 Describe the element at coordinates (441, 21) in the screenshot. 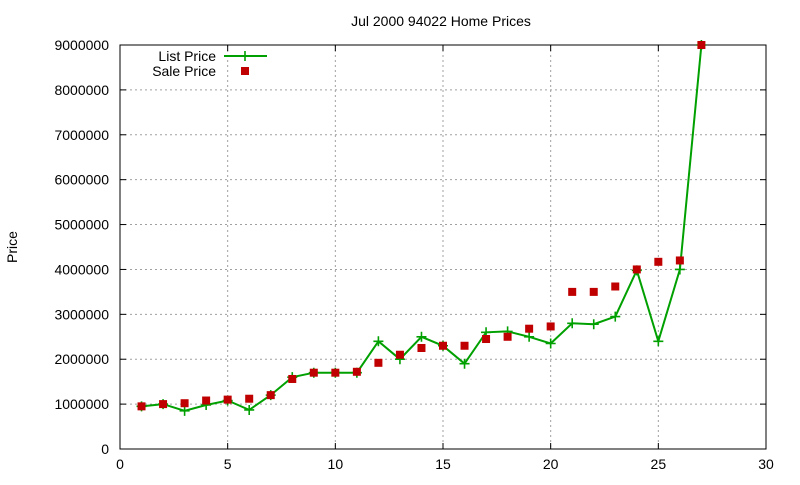

I see `chart-title: Jul 2000 94022 Home Prices` at that location.